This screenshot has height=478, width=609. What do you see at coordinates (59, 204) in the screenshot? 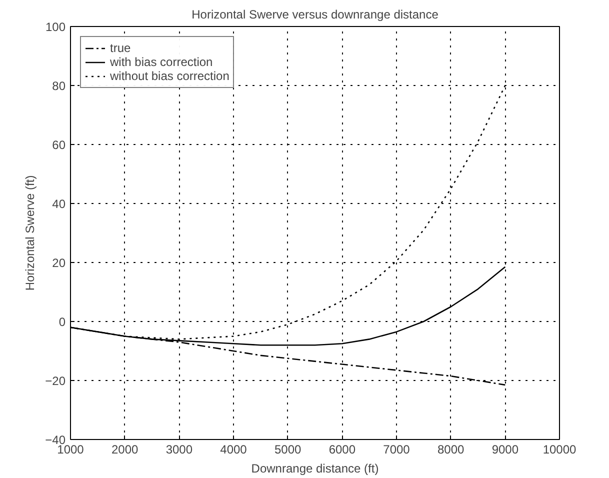
I see `y-tick-label: 40` at bounding box center [59, 204].